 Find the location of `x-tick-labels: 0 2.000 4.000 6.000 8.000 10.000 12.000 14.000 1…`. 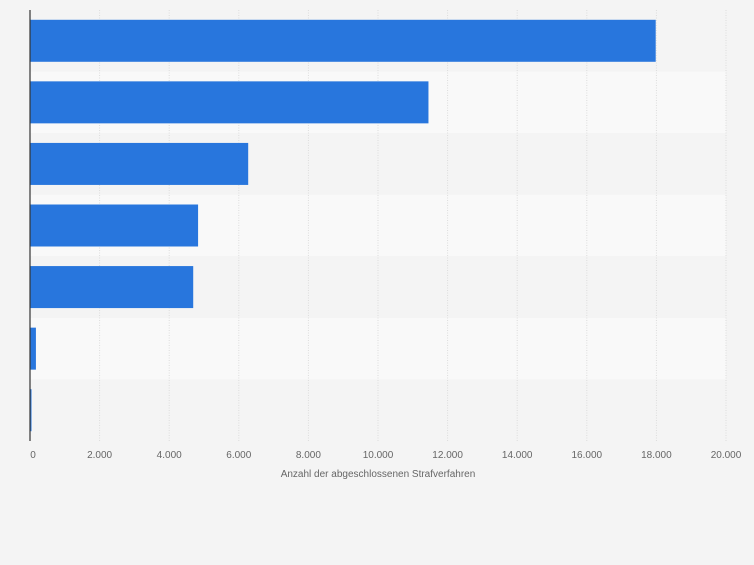

x-tick-labels: 0 2.000 4.000 6.000 8.000 10.000 12.000 14.000 1… is located at coordinates (386, 455).